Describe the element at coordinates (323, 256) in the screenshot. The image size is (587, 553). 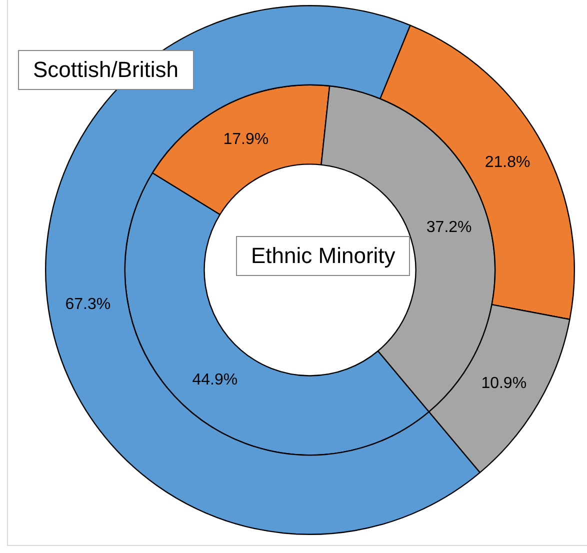
I see `slice-label: Ethnic Minority` at that location.